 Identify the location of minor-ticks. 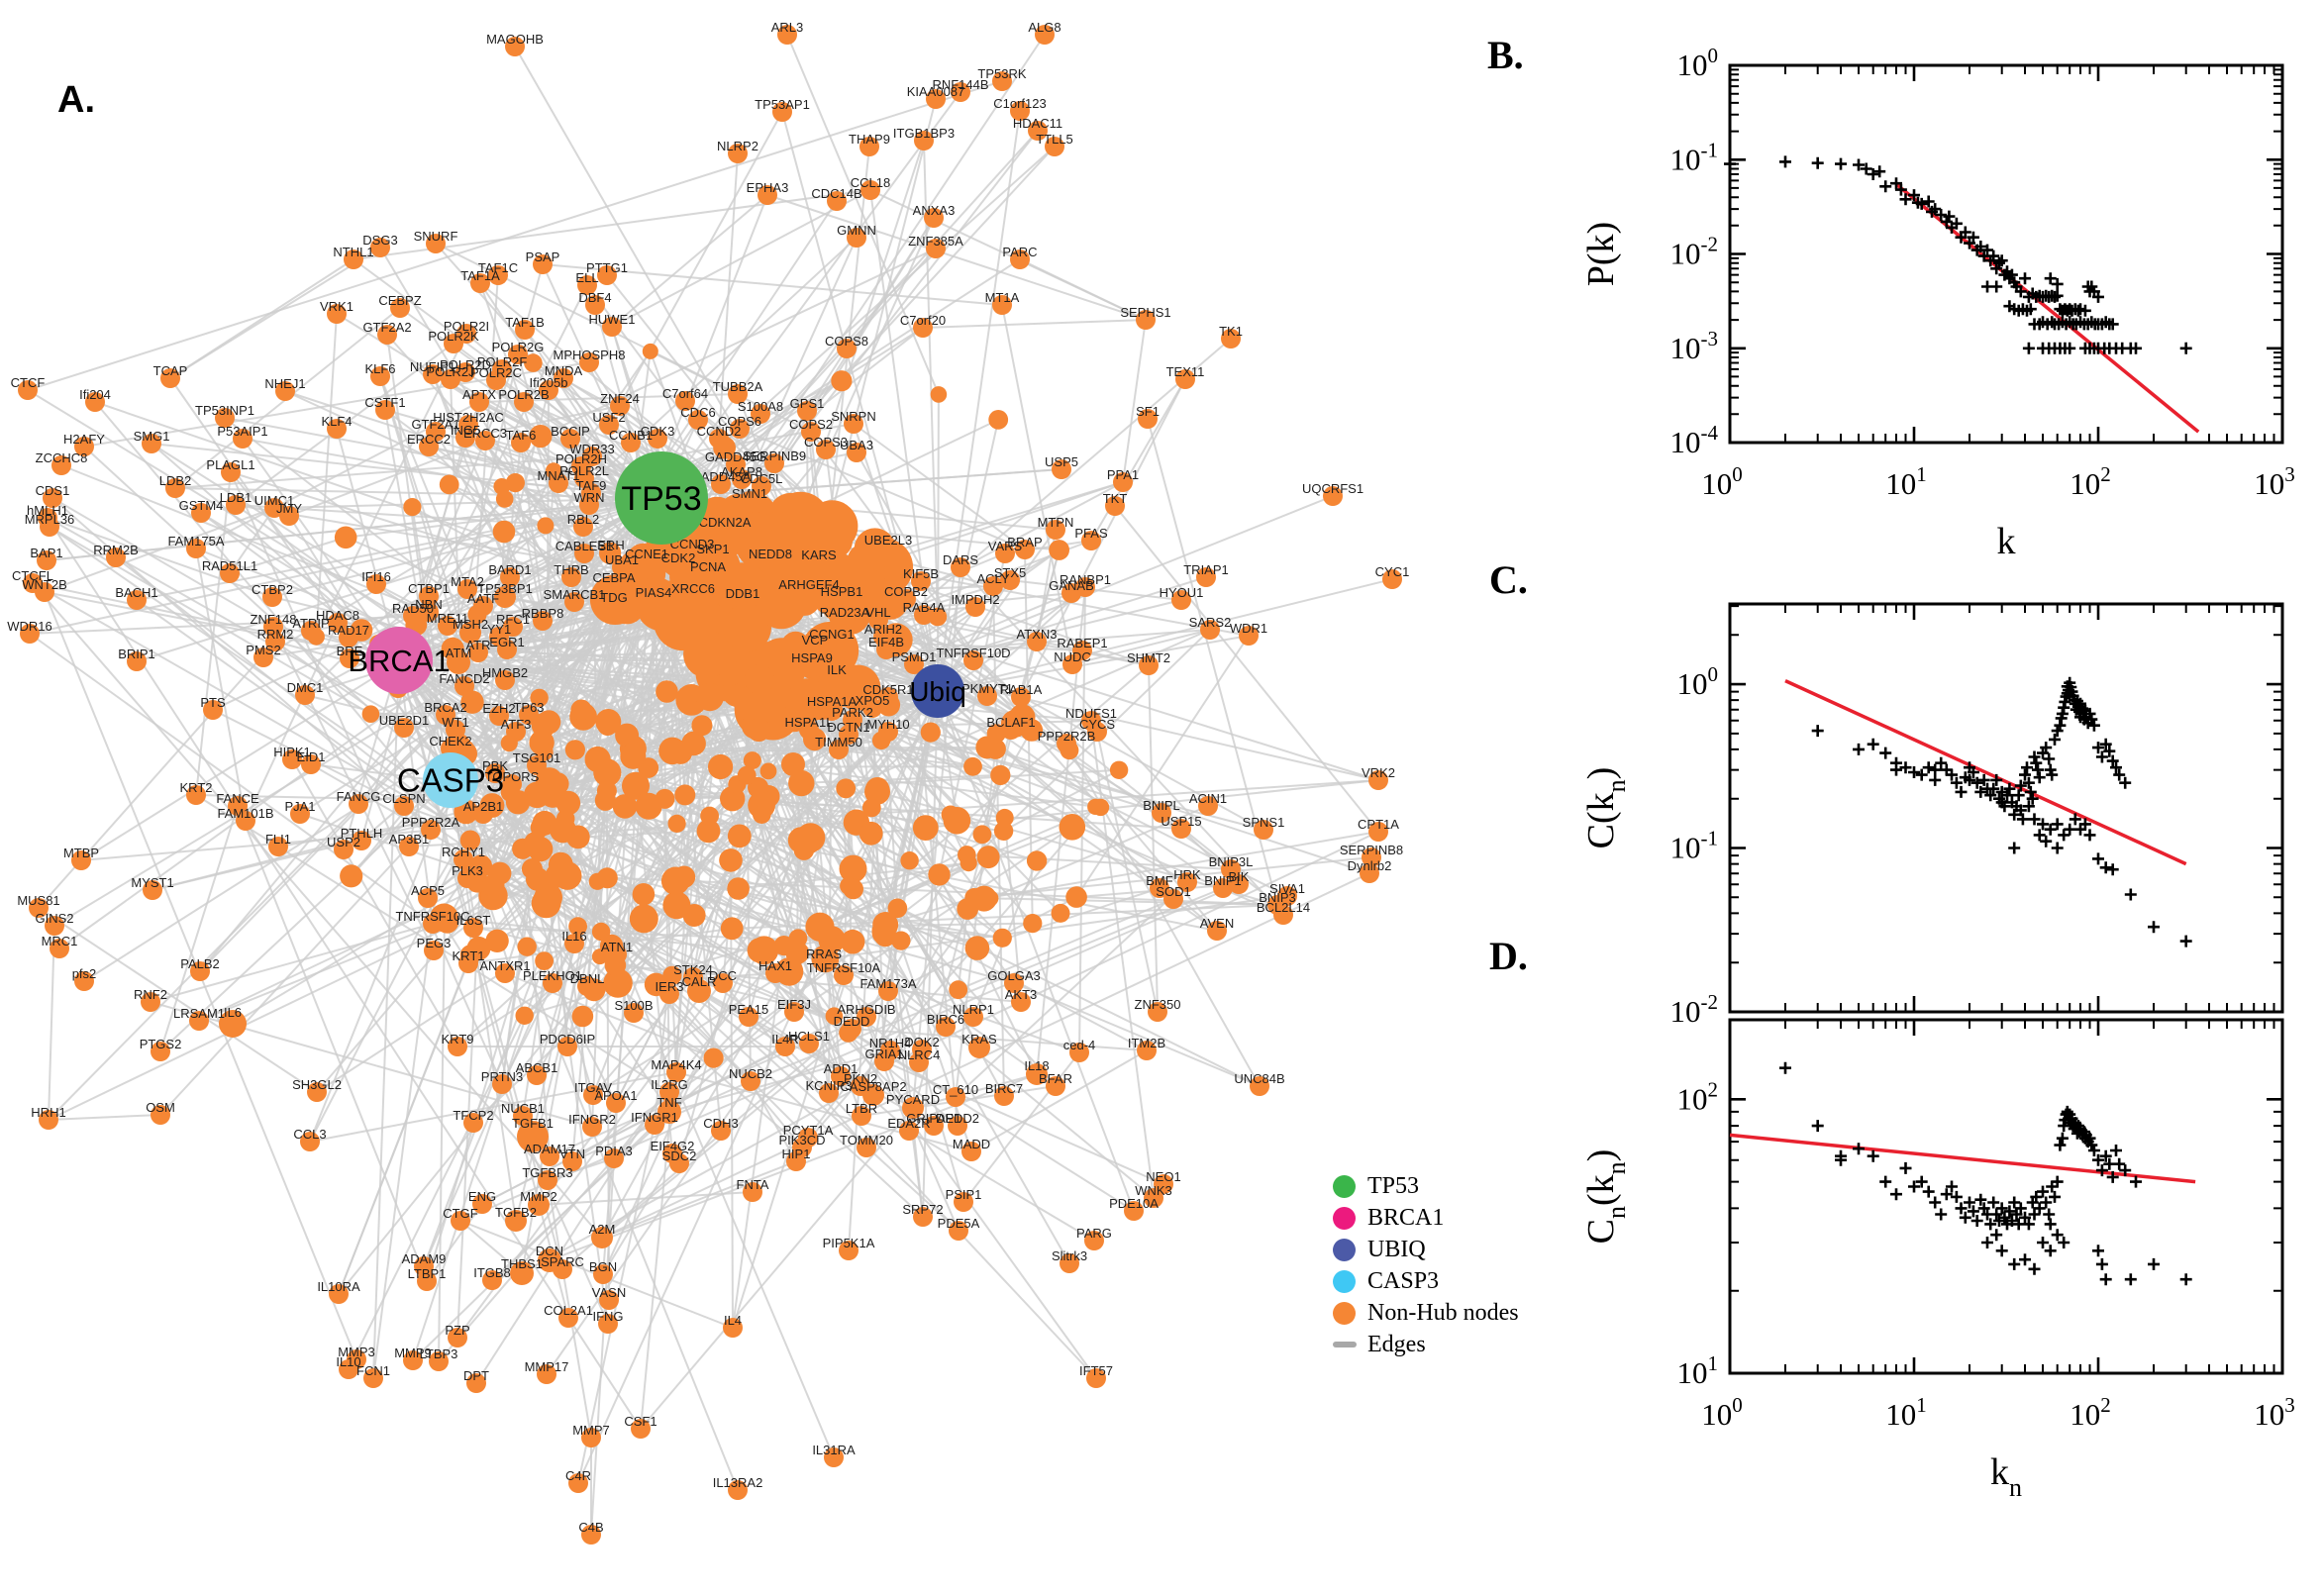
(2006, 254).